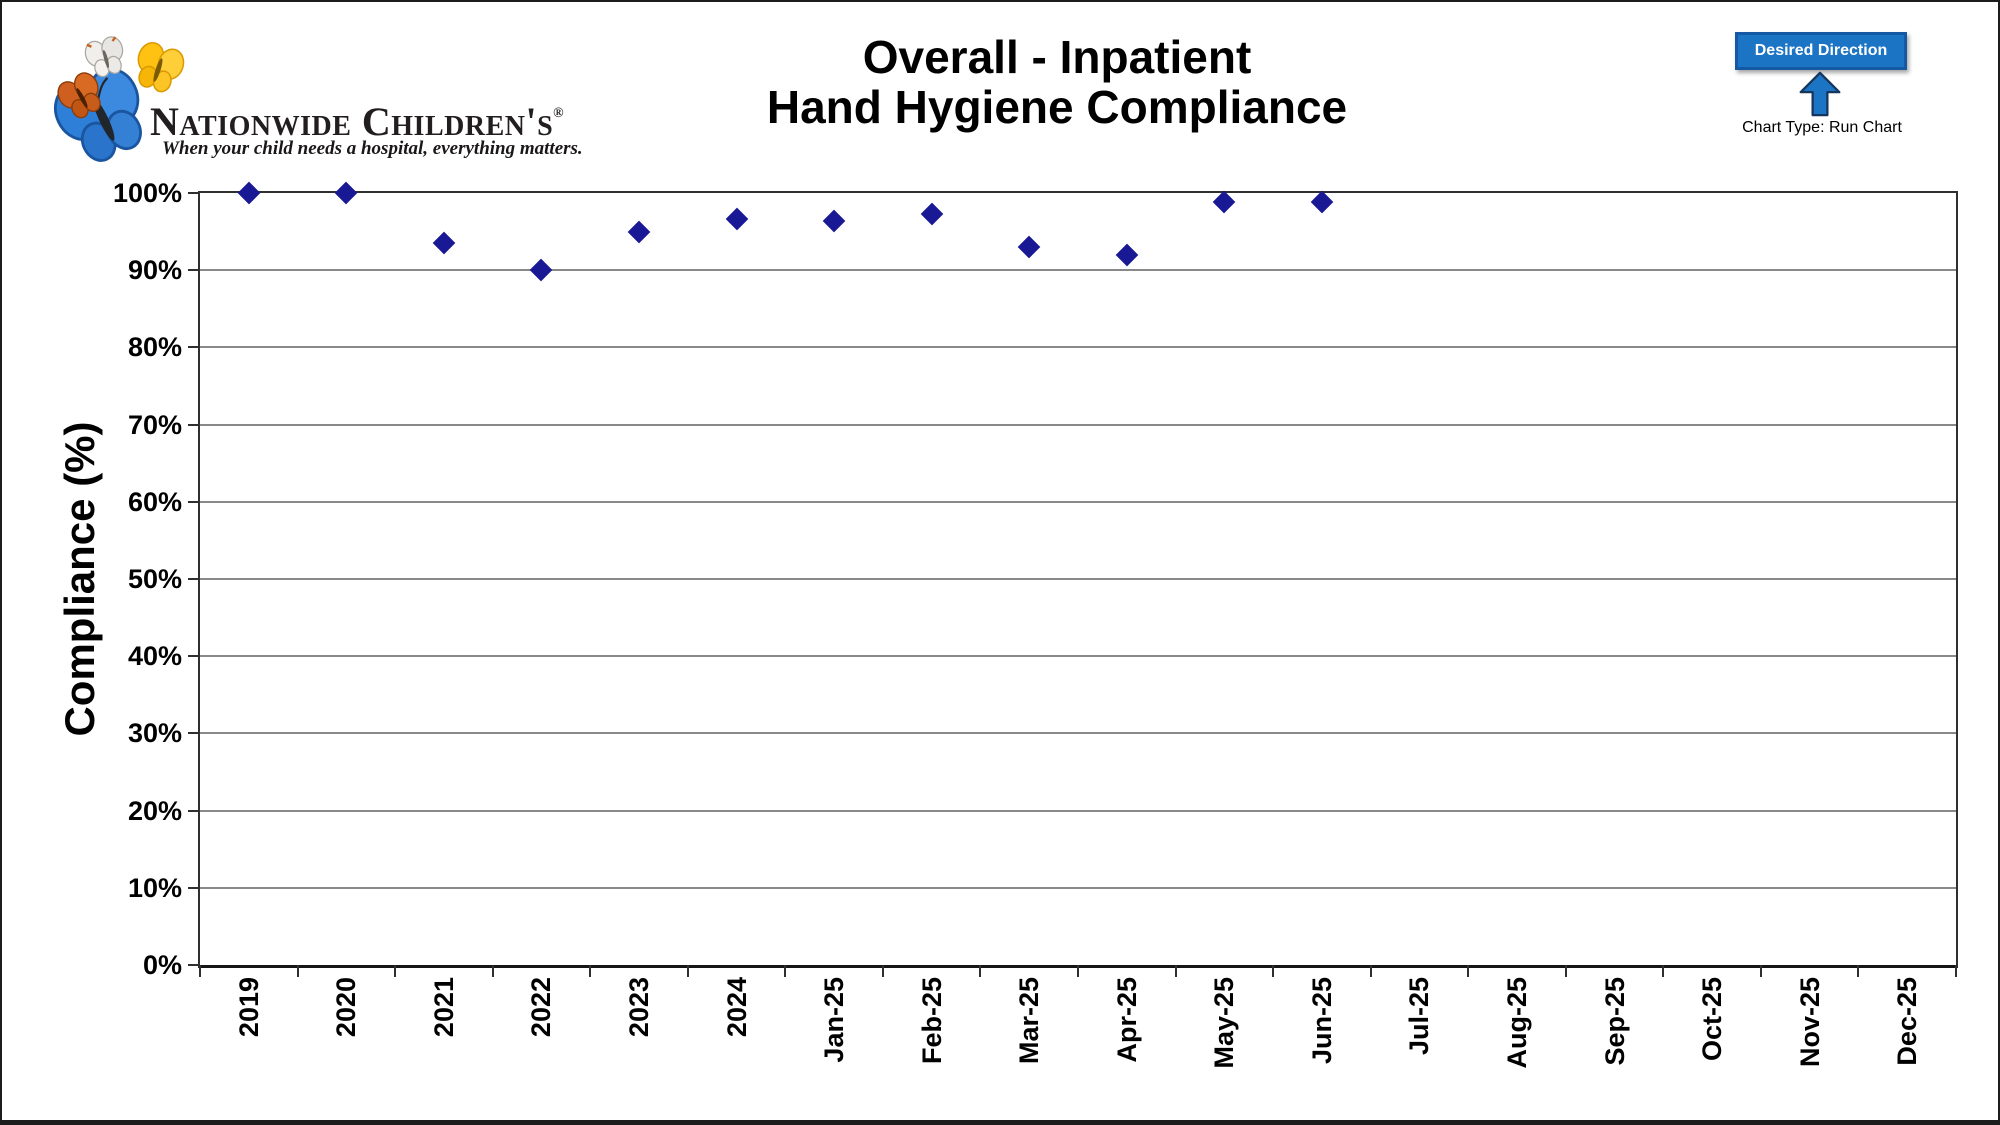  I want to click on x-tick-label: May-25, so click(1224, 1023).